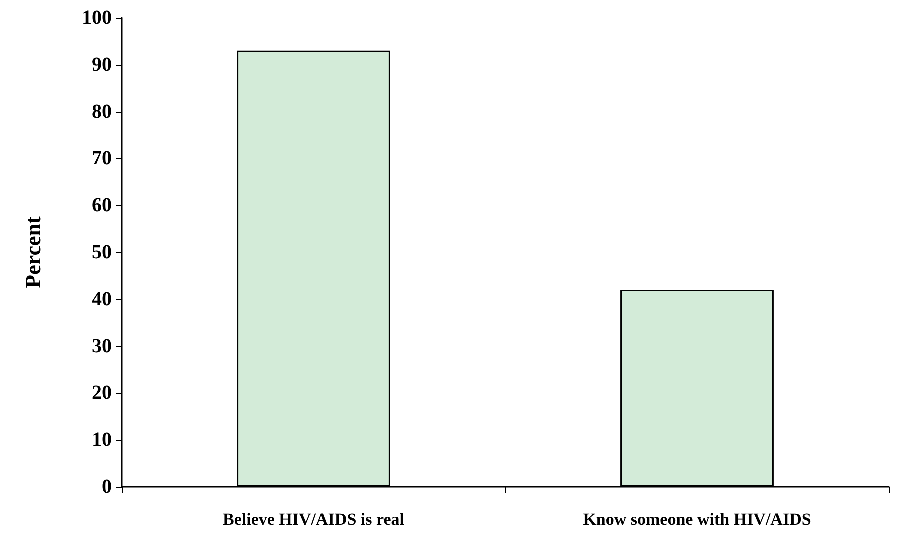  Describe the element at coordinates (107, 487) in the screenshot. I see `y-tick-label: 0` at that location.